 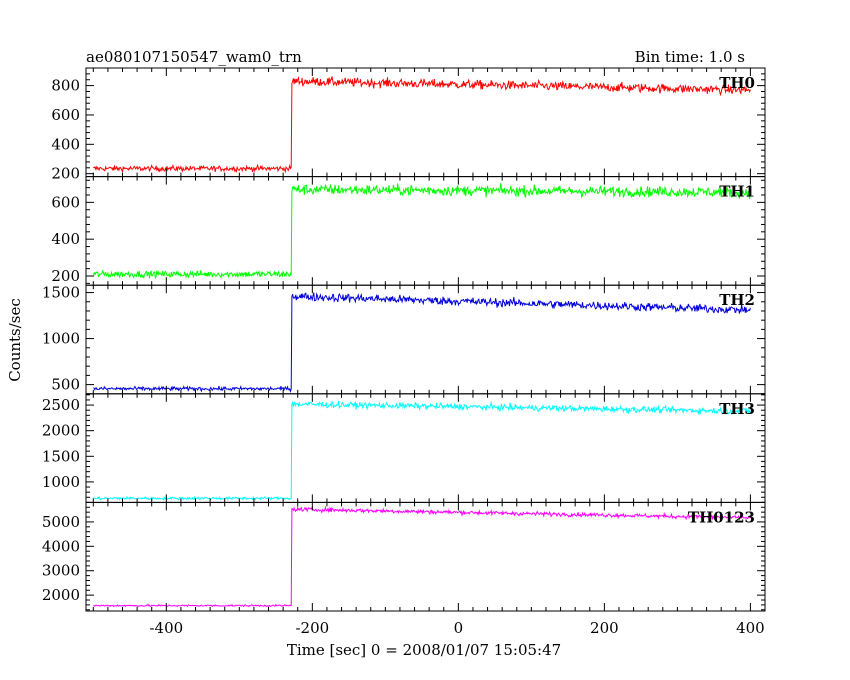 What do you see at coordinates (65, 385) in the screenshot?
I see `y-tick-label: 500` at bounding box center [65, 385].